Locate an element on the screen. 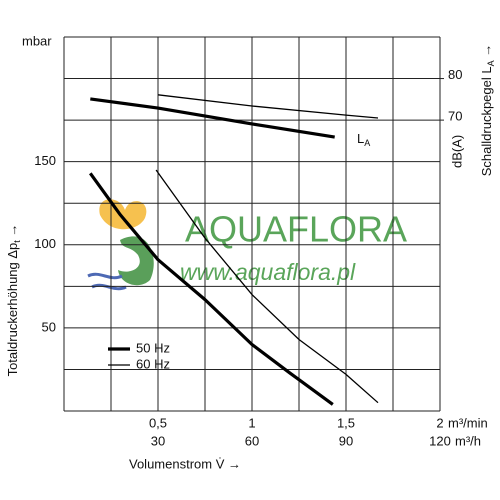 The image size is (500, 500). x-unit: m³/min is located at coordinates (468, 422).